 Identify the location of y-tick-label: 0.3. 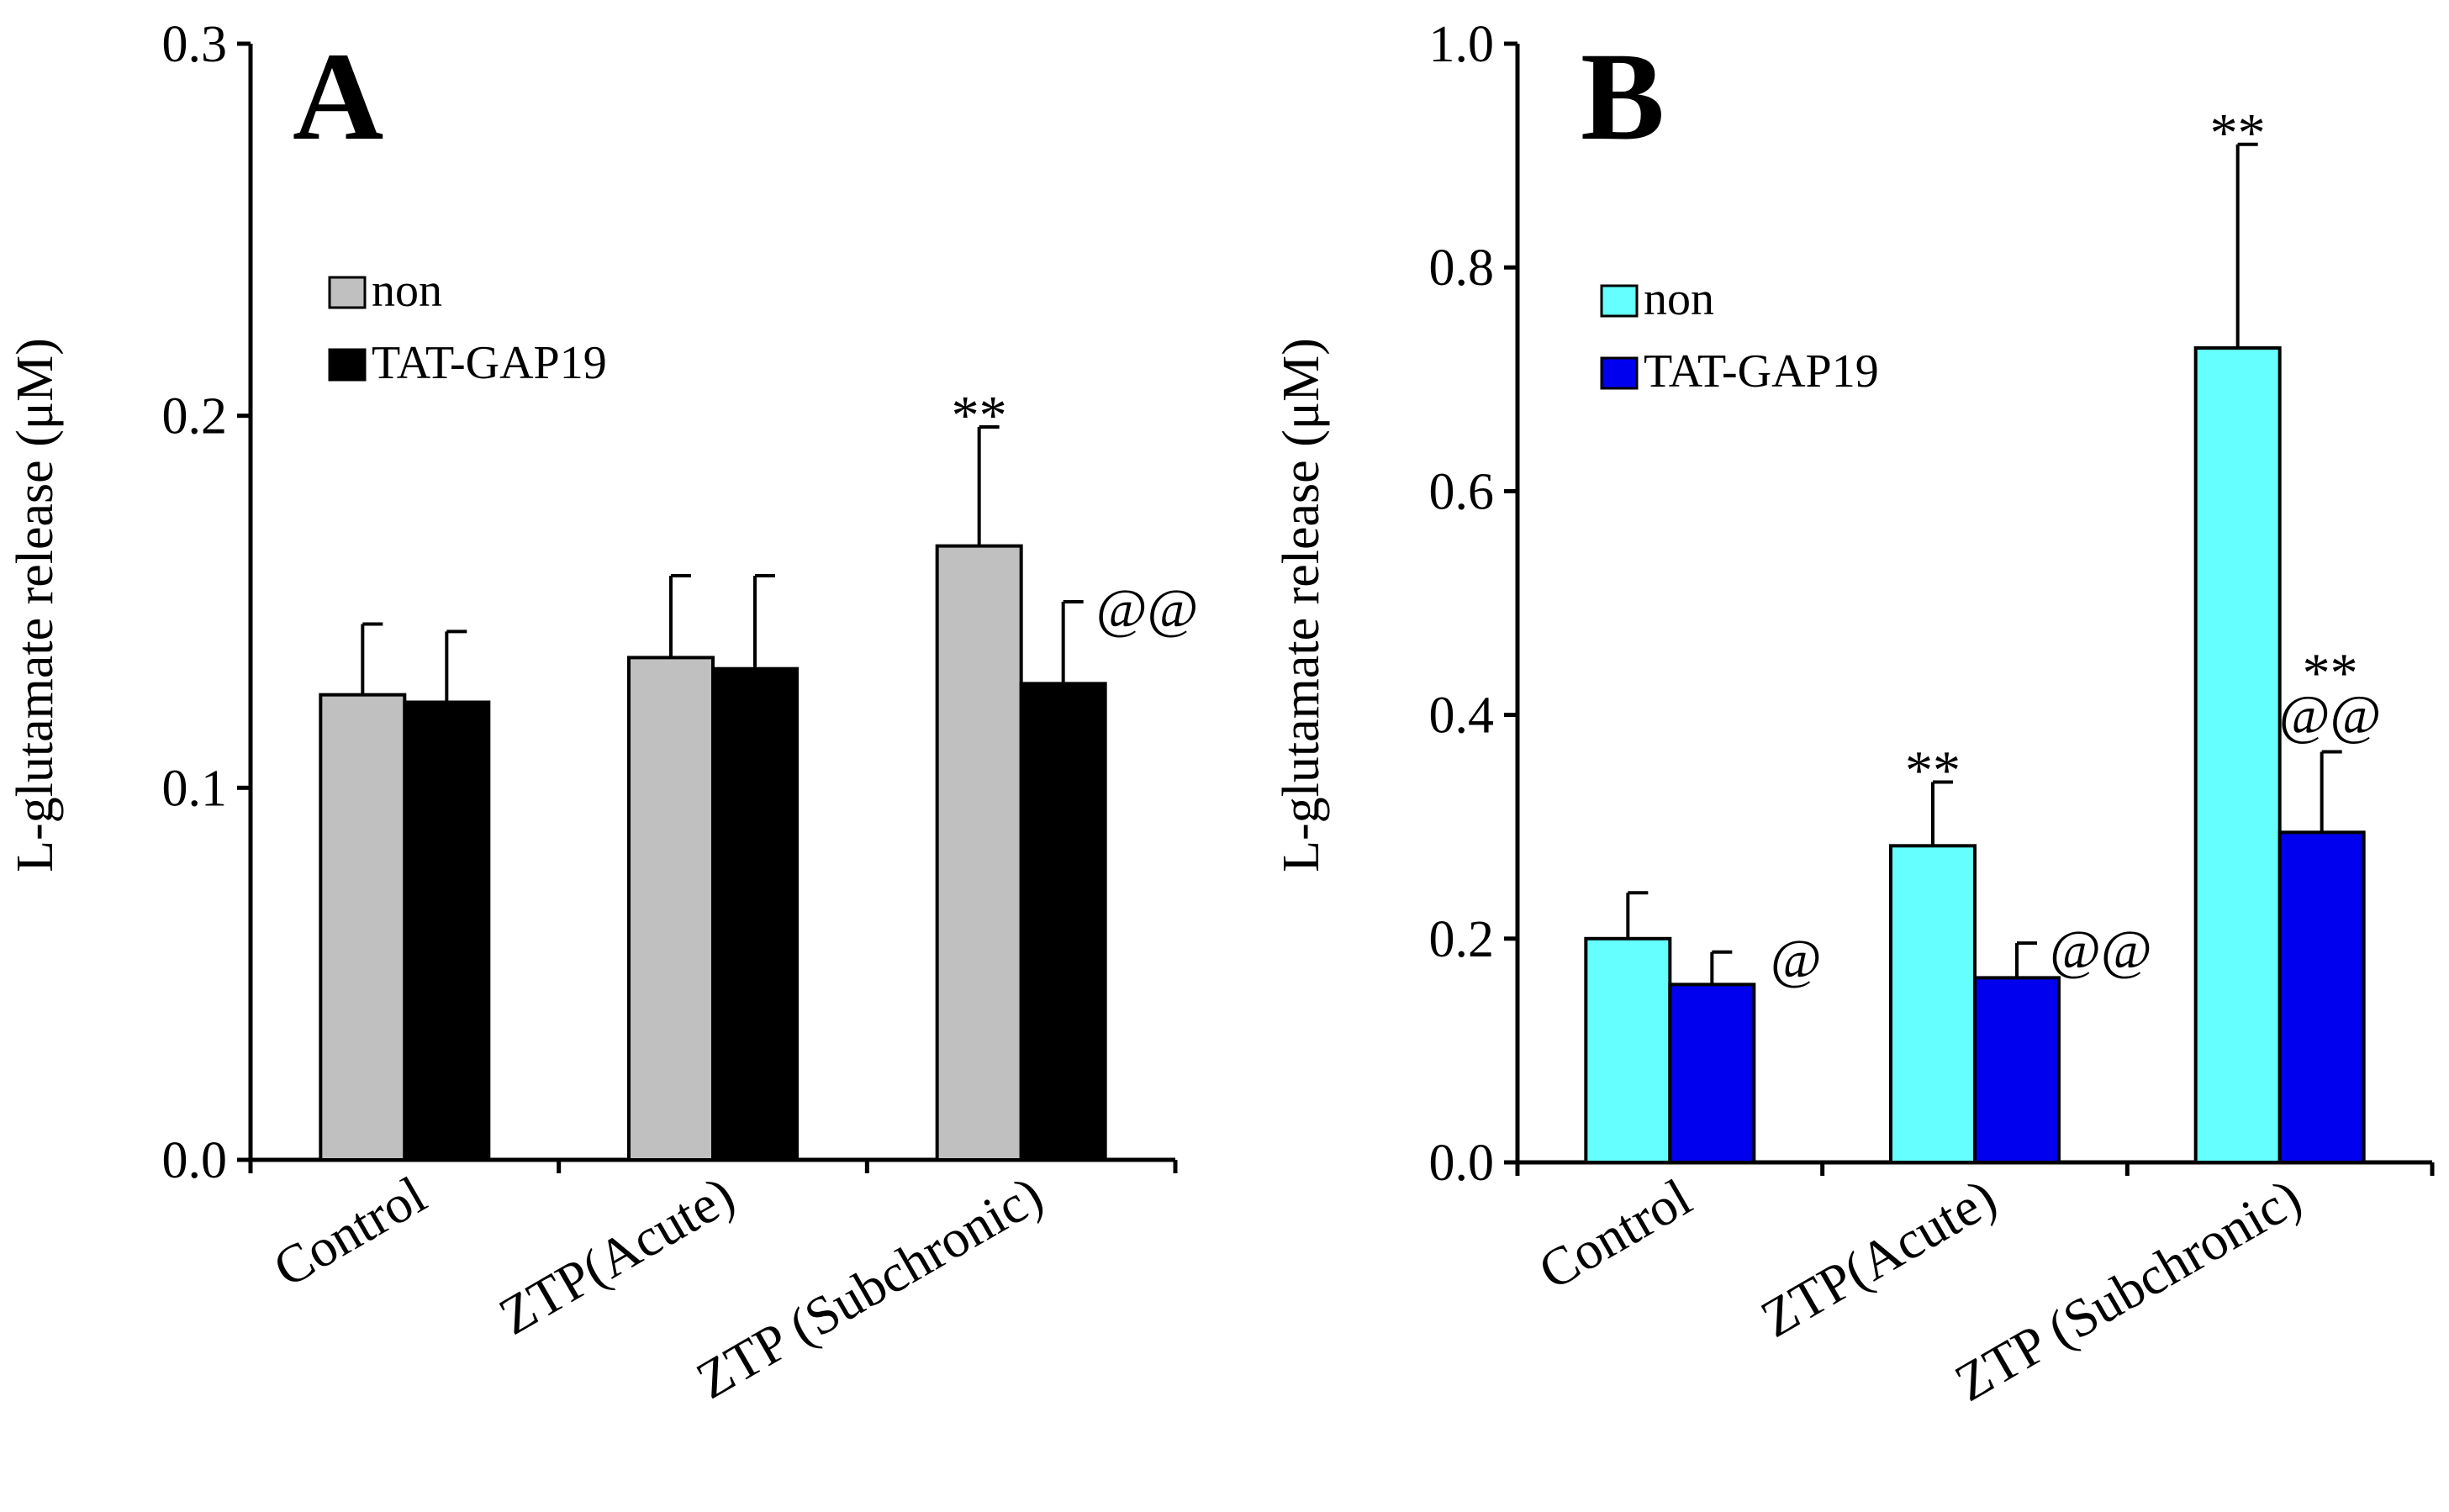
(195, 44).